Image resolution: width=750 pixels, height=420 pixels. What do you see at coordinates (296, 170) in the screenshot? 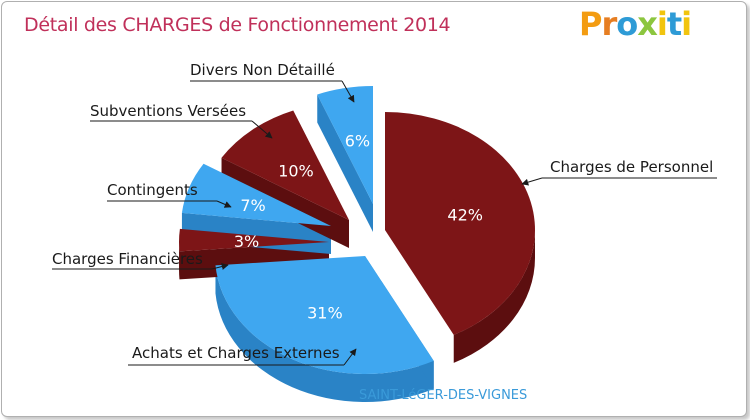
I see `pie-slice-percent: 10%` at bounding box center [296, 170].